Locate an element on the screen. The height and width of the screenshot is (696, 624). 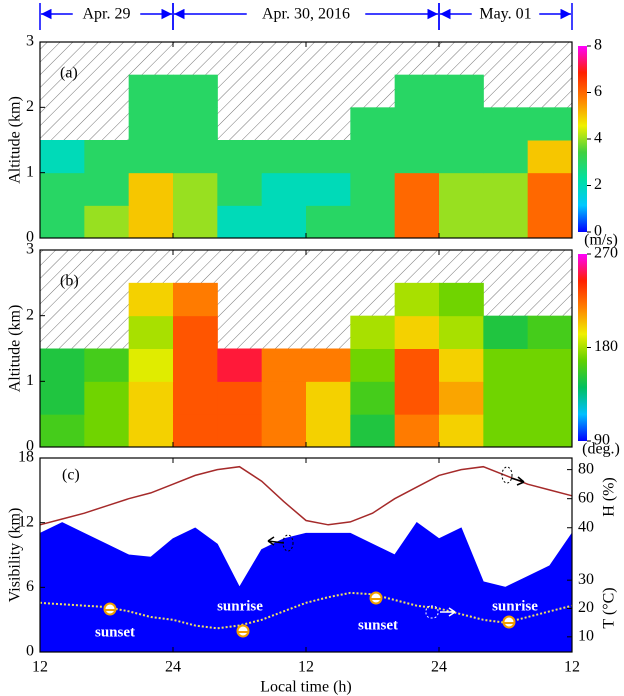
panel-label: (c) is located at coordinates (71, 475).